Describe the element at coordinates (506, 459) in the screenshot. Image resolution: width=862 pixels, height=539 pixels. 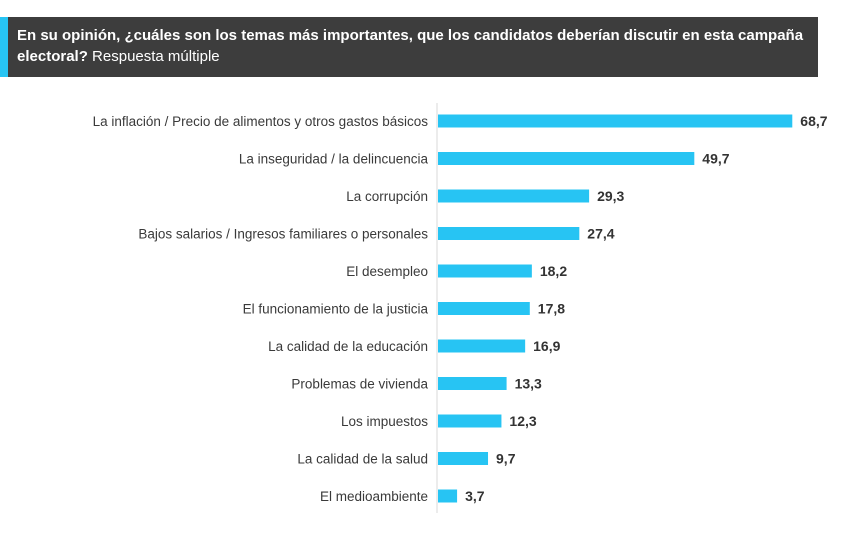
I see `data-label: 9,7` at that location.